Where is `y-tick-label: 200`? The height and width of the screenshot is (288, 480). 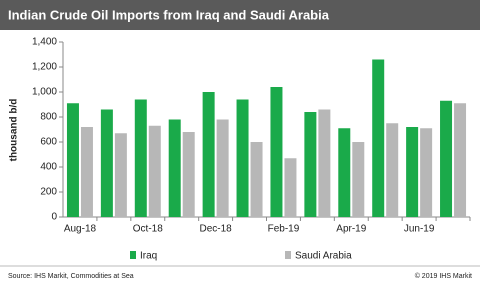
y-tick-label: 200 is located at coordinates (48, 192).